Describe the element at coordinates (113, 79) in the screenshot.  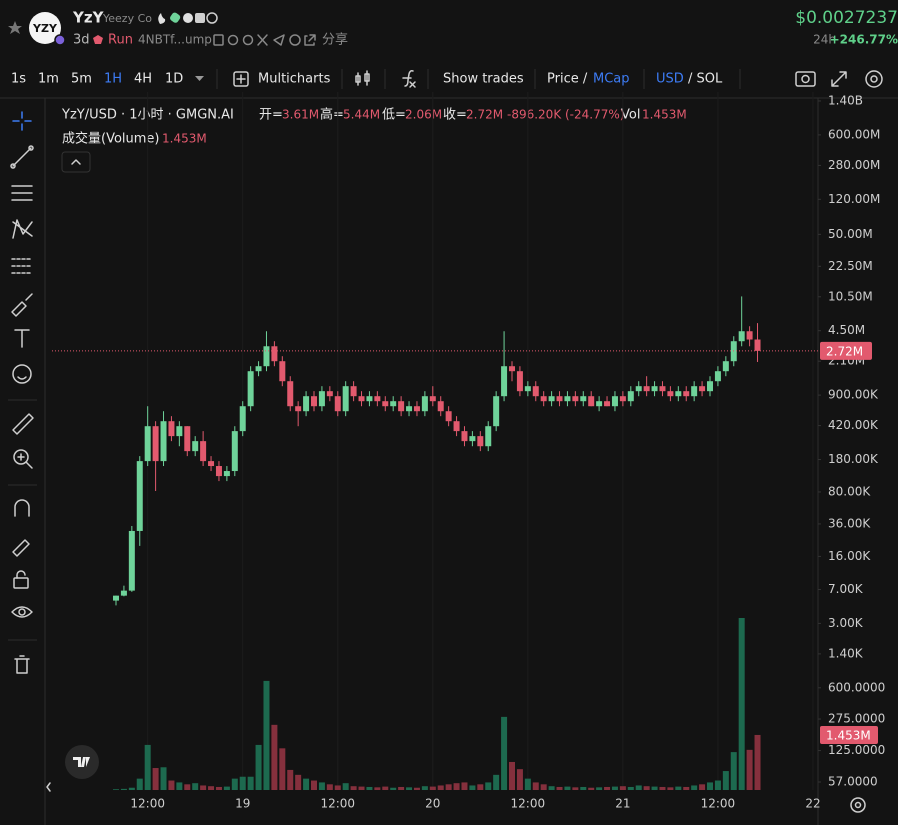
I see `interval-button: 1H` at that location.